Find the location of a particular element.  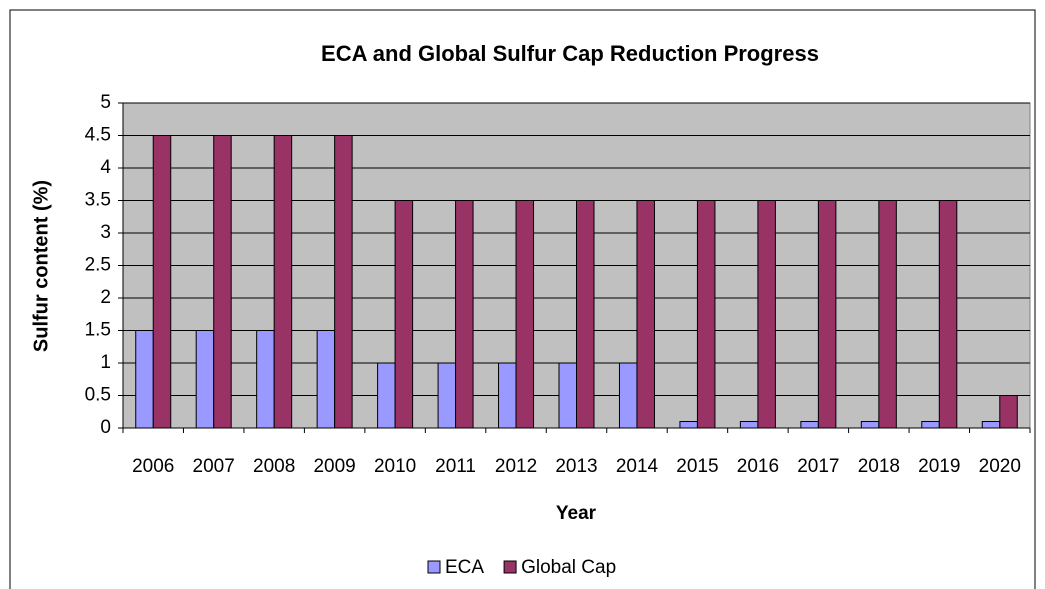

x-tick-label: 2018 is located at coordinates (879, 466).